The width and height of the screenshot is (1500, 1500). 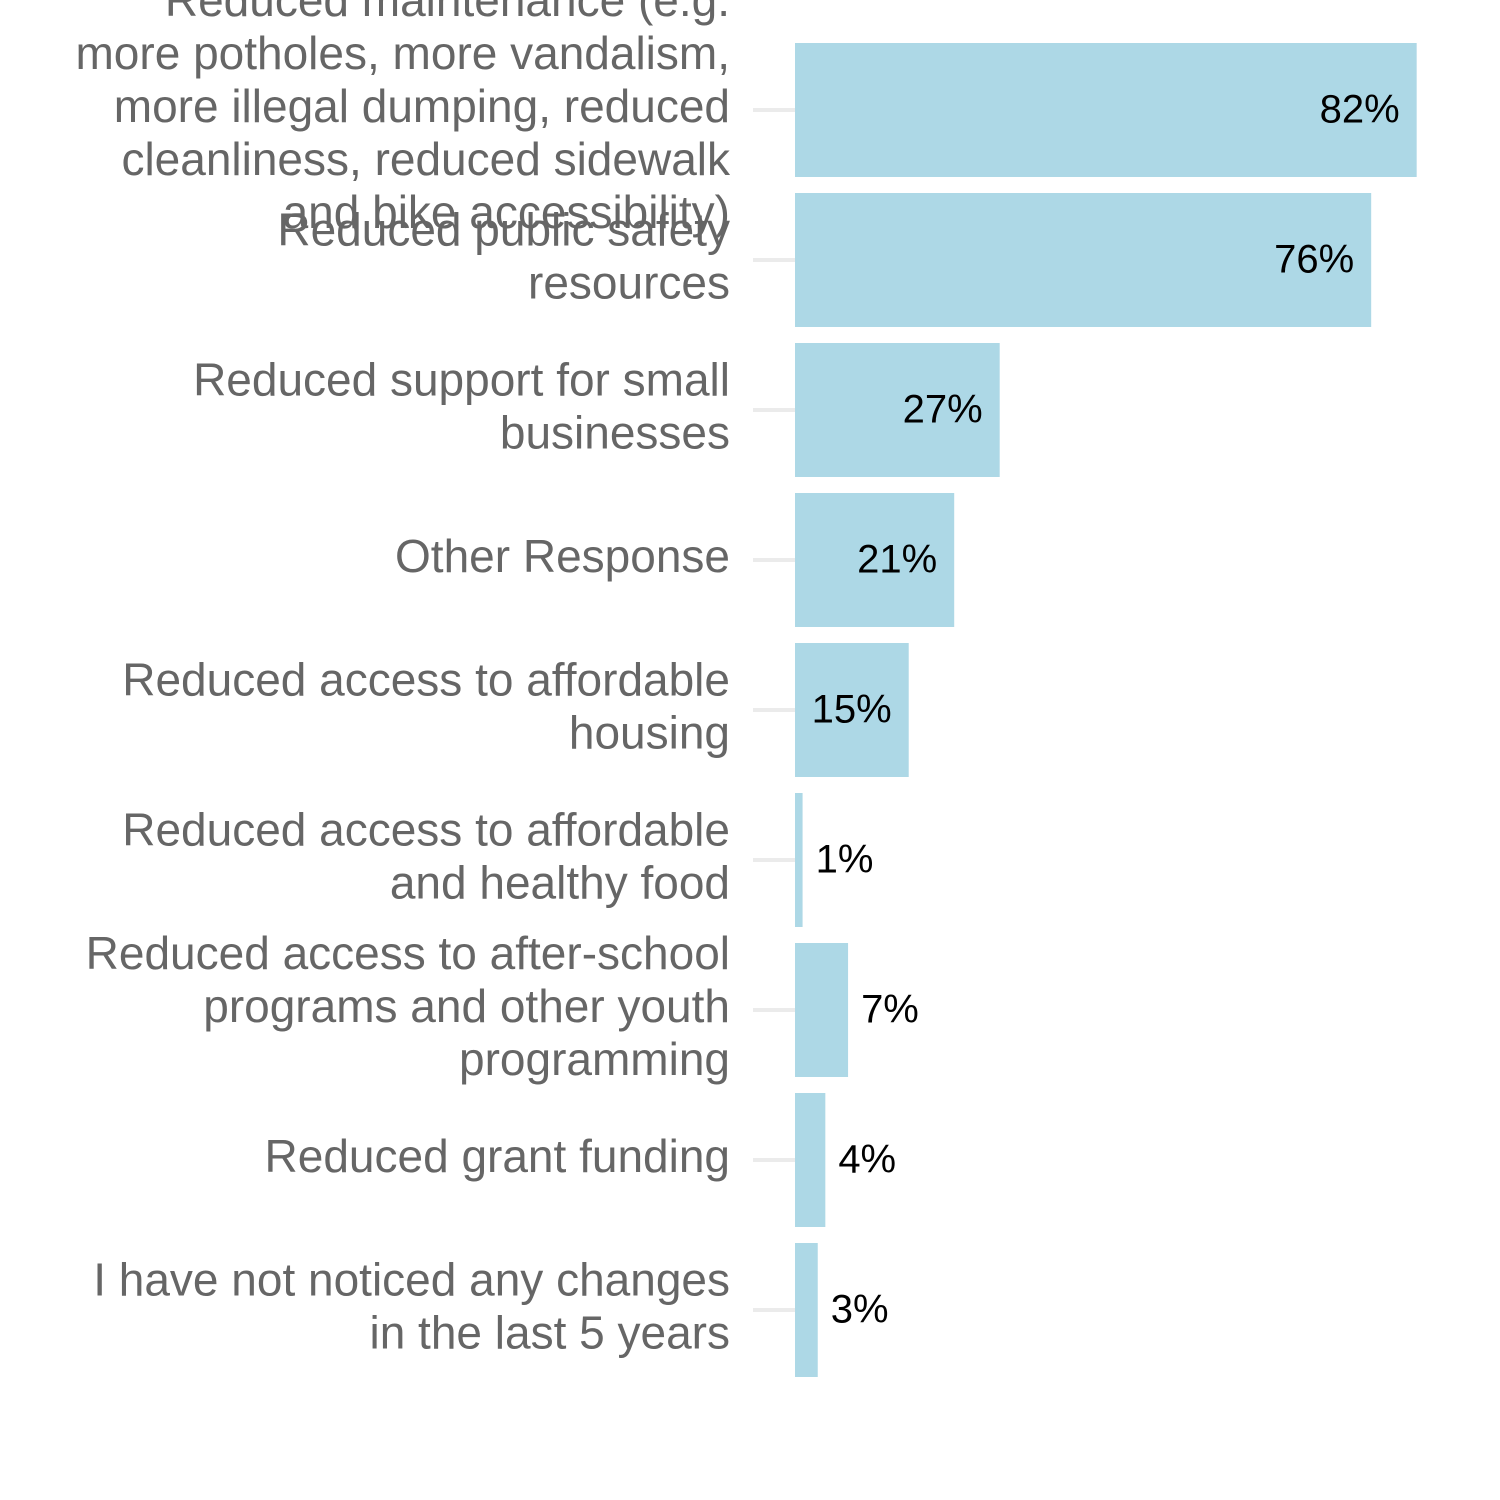 I want to click on y-tick-label: I have not noticed any changes, so click(x=411, y=1280).